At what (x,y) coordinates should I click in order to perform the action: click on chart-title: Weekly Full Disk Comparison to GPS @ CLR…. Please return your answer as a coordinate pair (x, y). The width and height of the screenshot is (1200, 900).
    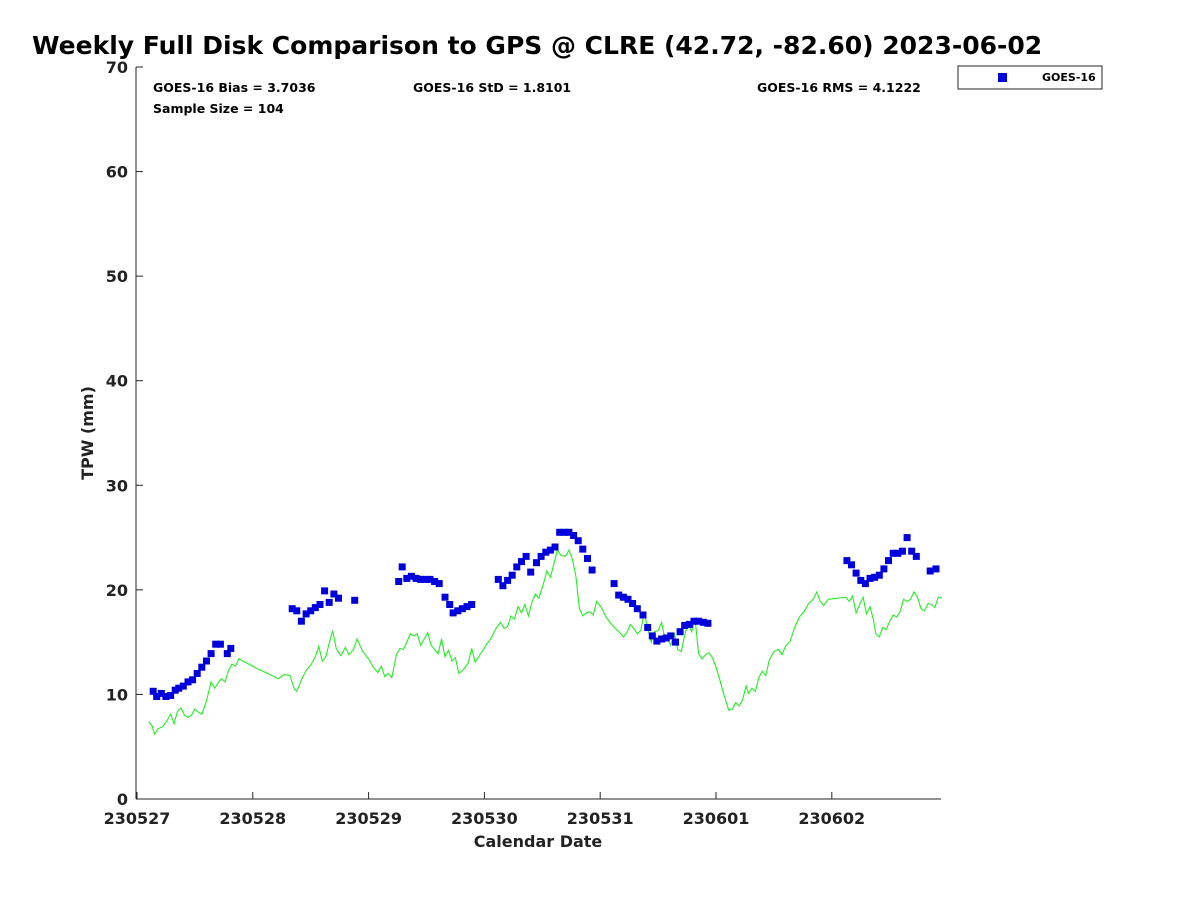
    Looking at the image, I should click on (537, 45).